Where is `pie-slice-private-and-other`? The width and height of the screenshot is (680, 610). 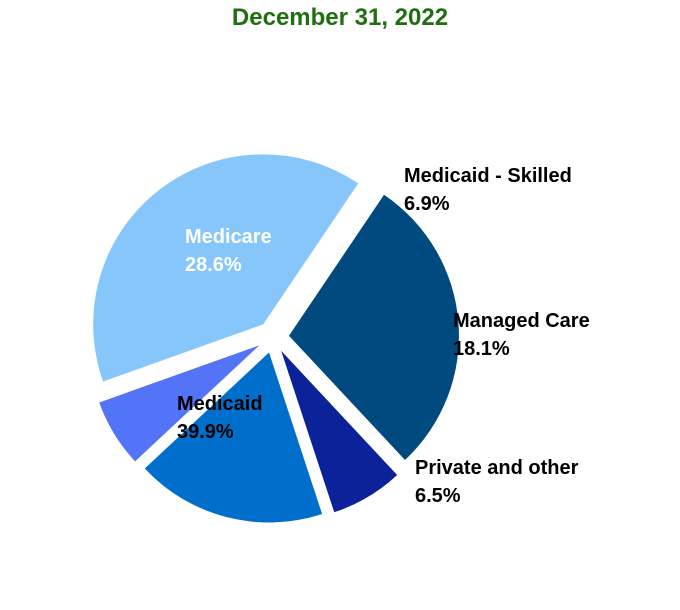 pie-slice-private-and-other is located at coordinates (179, 403).